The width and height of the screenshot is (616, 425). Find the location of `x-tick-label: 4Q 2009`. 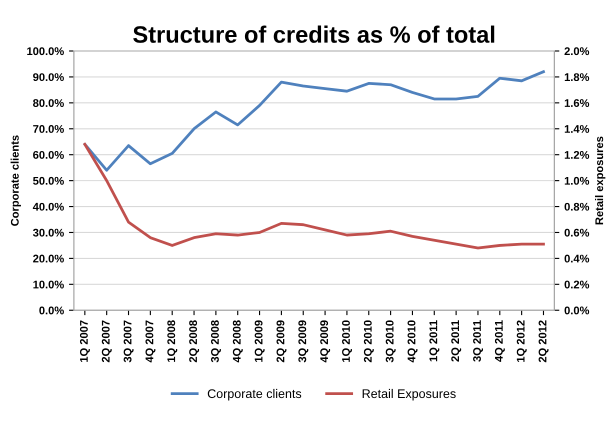

x-tick-label: 4Q 2009 is located at coordinates (325, 341).